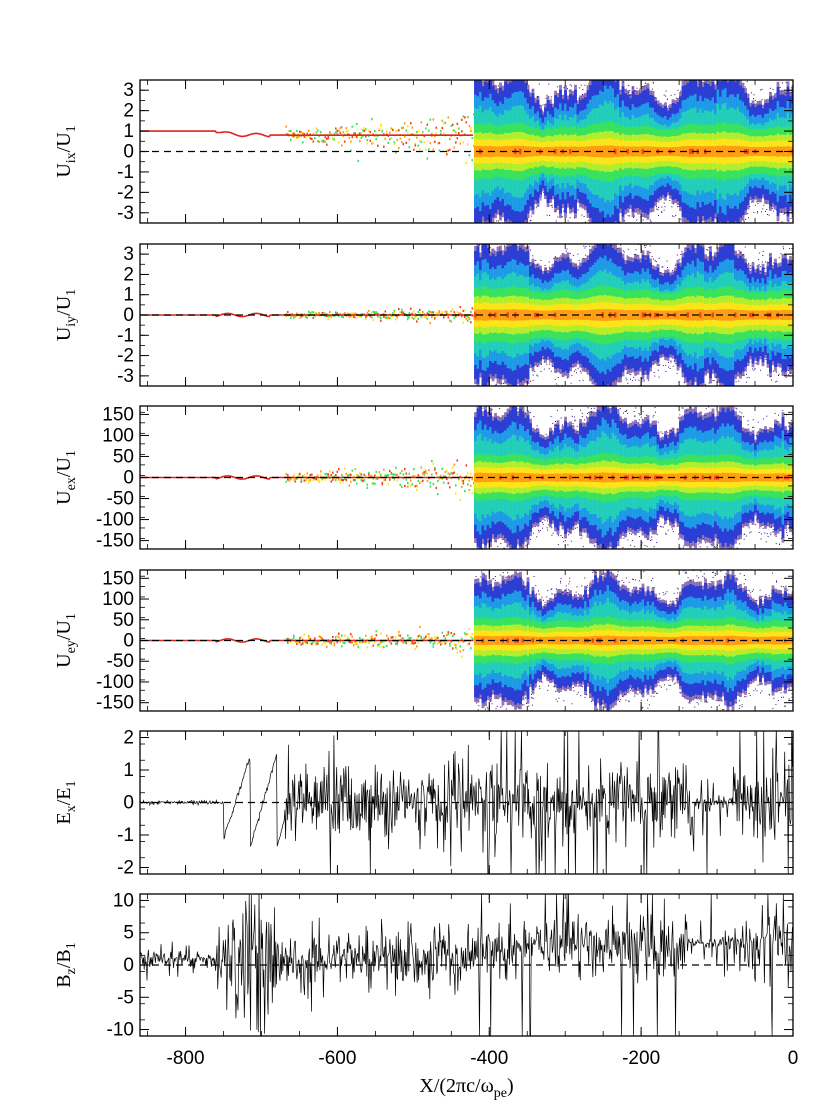 Image resolution: width=830 pixels, height=1118 pixels. Describe the element at coordinates (466, 142) in the screenshot. I see `plot-area` at that location.